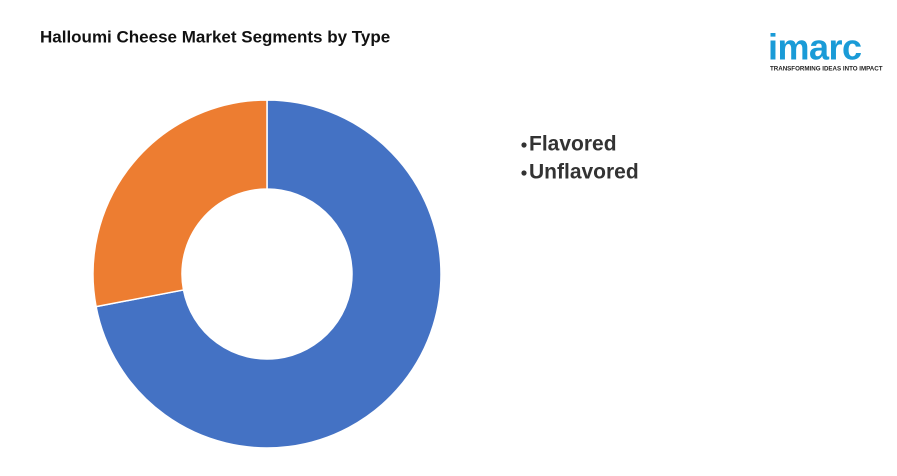 This screenshot has width=897, height=476. What do you see at coordinates (580, 158) in the screenshot?
I see `legend: Flavored Unflavored` at bounding box center [580, 158].